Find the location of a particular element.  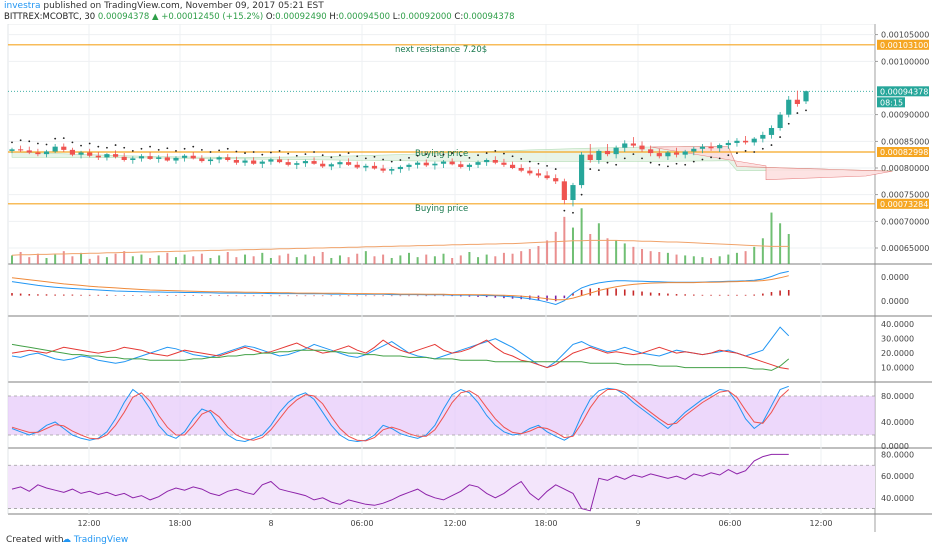

author-name: investra is located at coordinates (22, 6).